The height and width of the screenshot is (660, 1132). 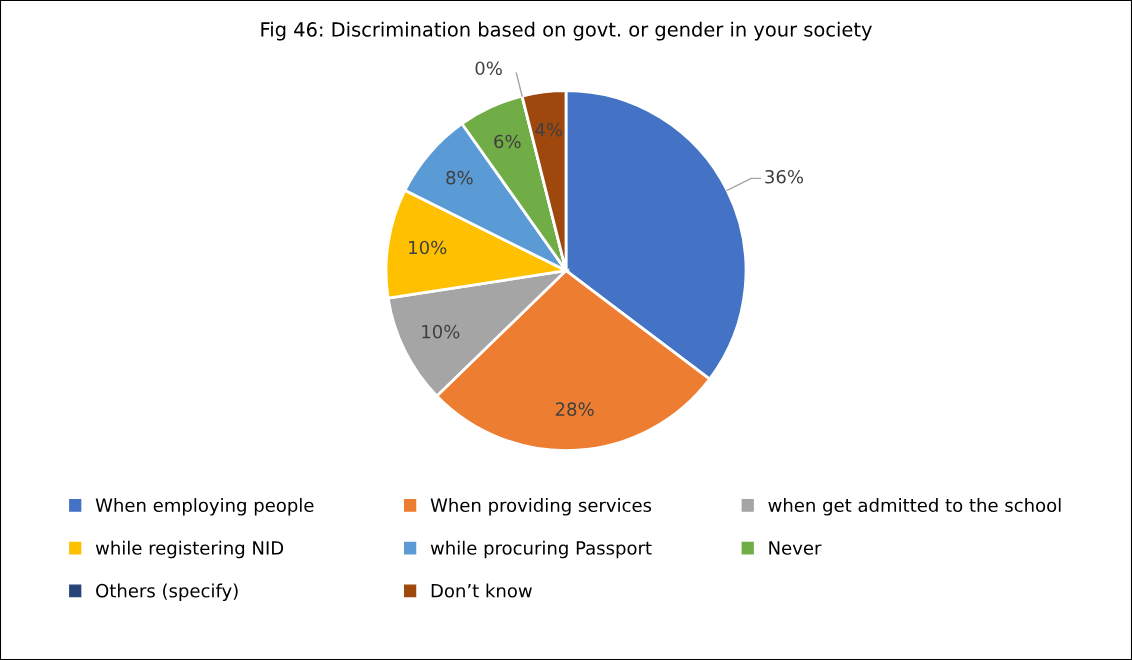 What do you see at coordinates (574, 409) in the screenshot?
I see `data-label: 28%` at bounding box center [574, 409].